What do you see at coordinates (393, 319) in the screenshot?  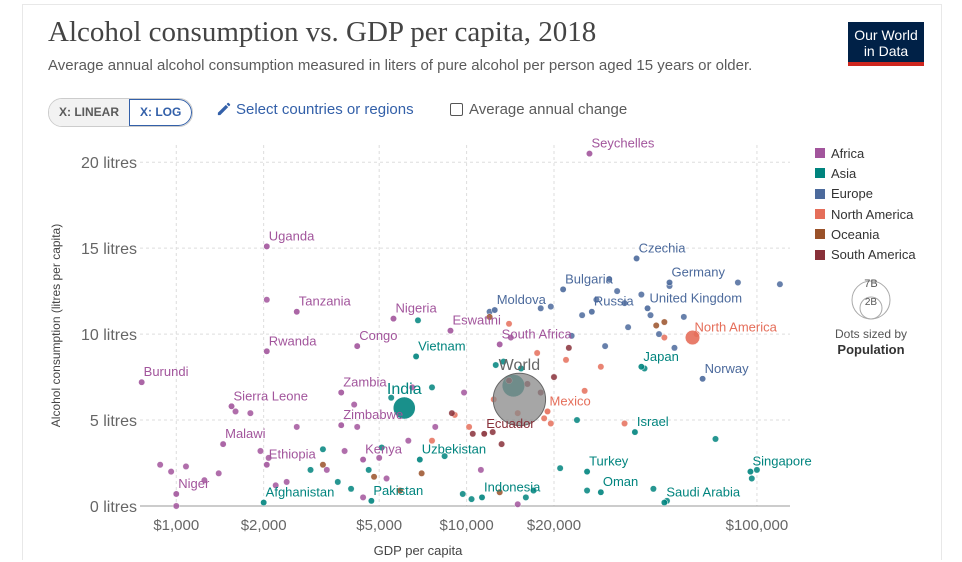 I see `data-point-nigeria` at bounding box center [393, 319].